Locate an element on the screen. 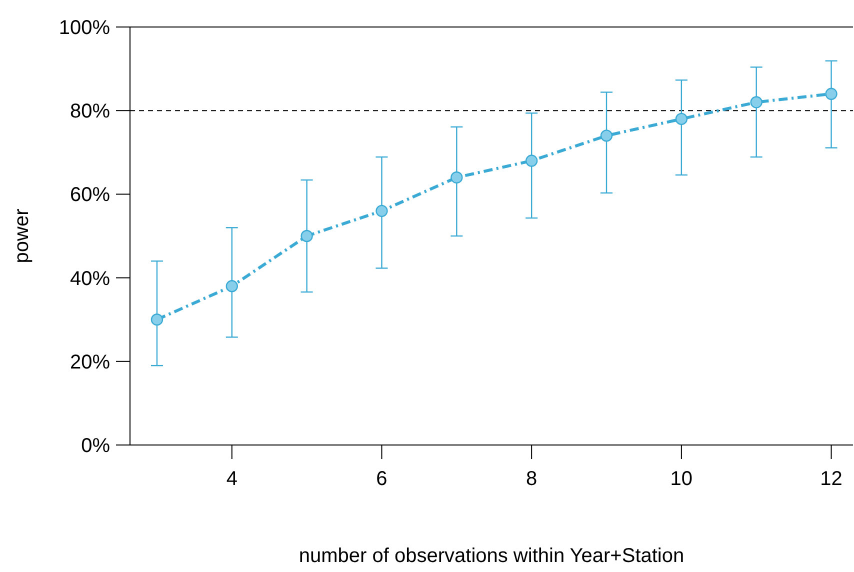 The image size is (854, 572). y-axis-title: power is located at coordinates (22, 236).